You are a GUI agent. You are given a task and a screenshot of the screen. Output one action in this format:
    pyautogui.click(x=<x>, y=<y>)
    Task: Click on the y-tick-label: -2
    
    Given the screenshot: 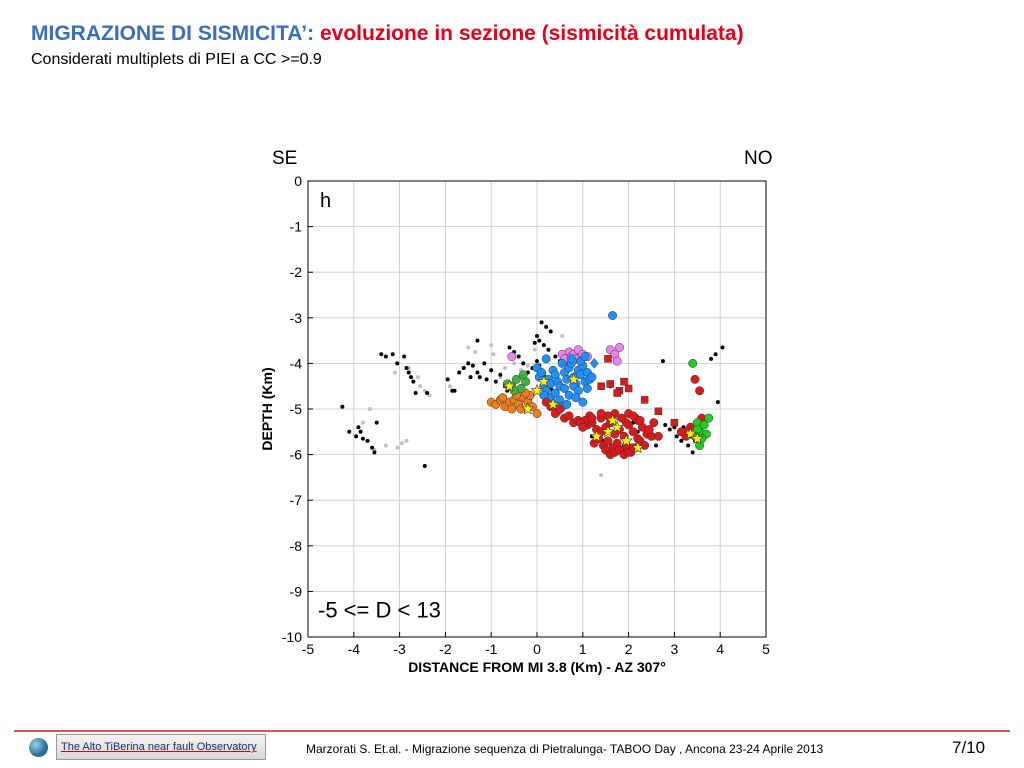 What is the action you would take?
    pyautogui.click(x=296, y=272)
    